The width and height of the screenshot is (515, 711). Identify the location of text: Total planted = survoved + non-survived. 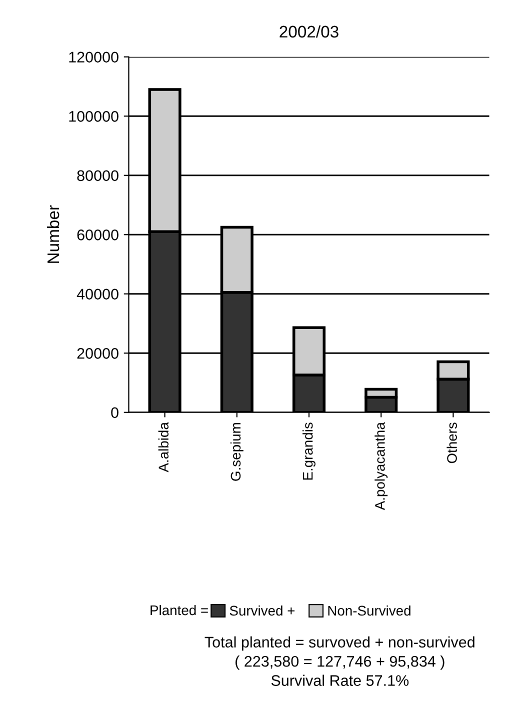
(339, 643).